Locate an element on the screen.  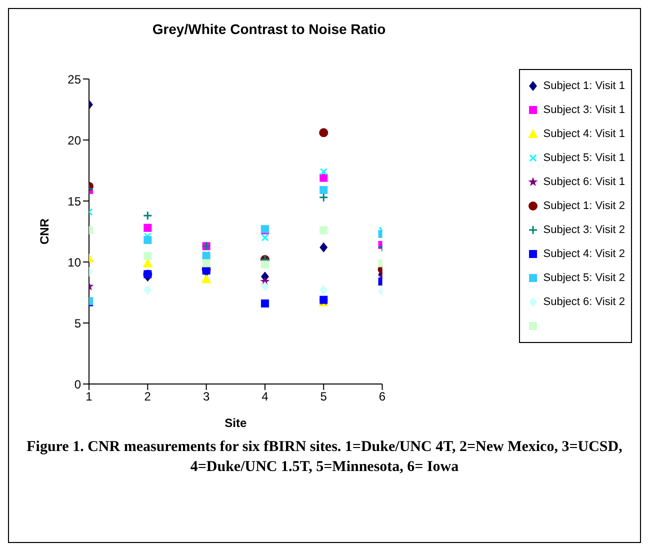
x-axis-title: Site is located at coordinates (235, 423).